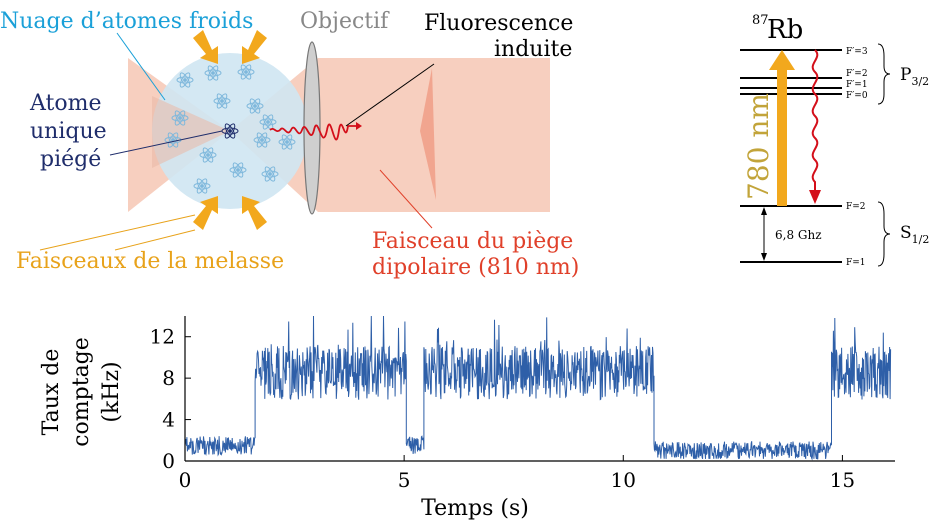  What do you see at coordinates (533, 49) in the screenshot?
I see `fluorescence-label-2: induite` at bounding box center [533, 49].